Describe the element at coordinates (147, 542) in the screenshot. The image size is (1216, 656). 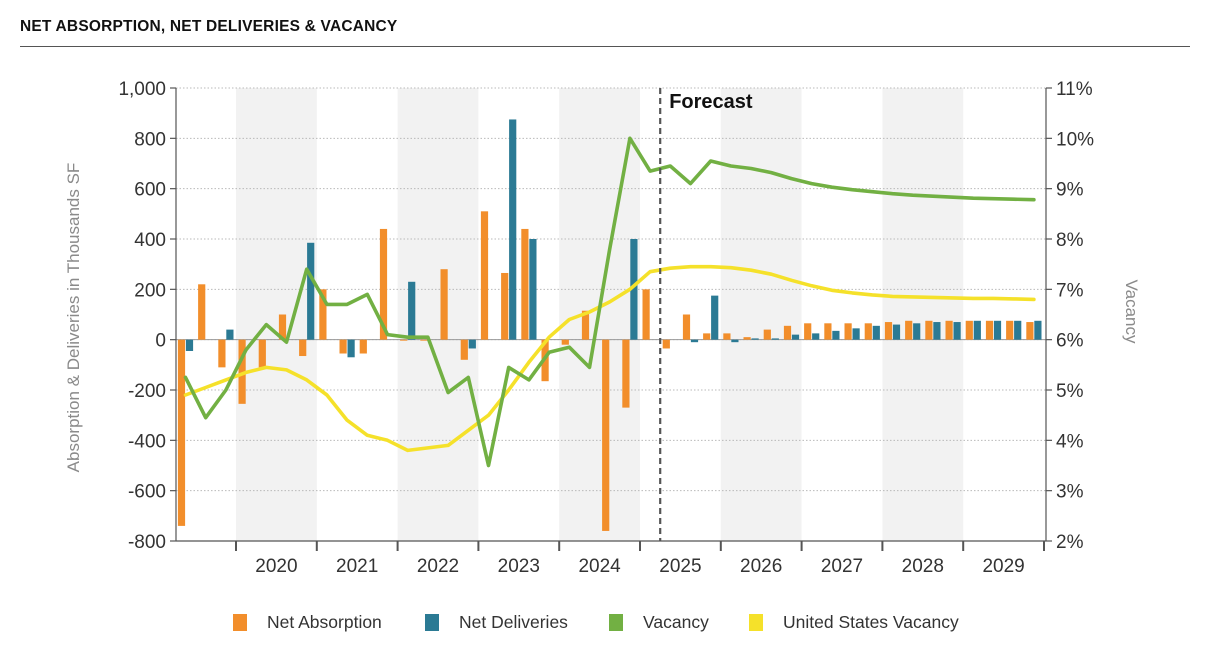
I see `left-tick-label: -800` at that location.